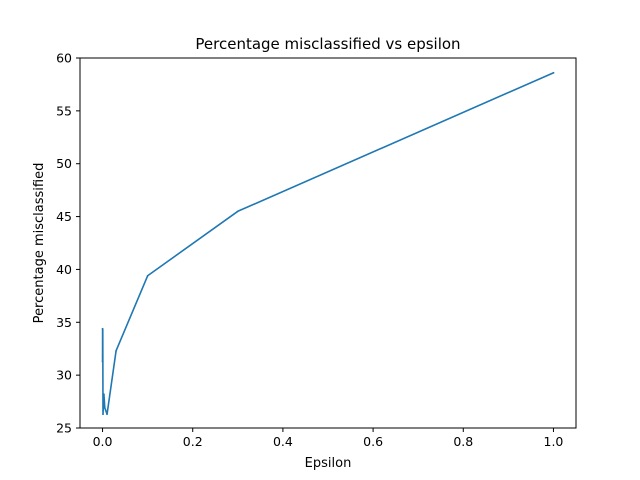 This screenshot has width=640, height=480. I want to click on y-tick-label: 60, so click(64, 58).